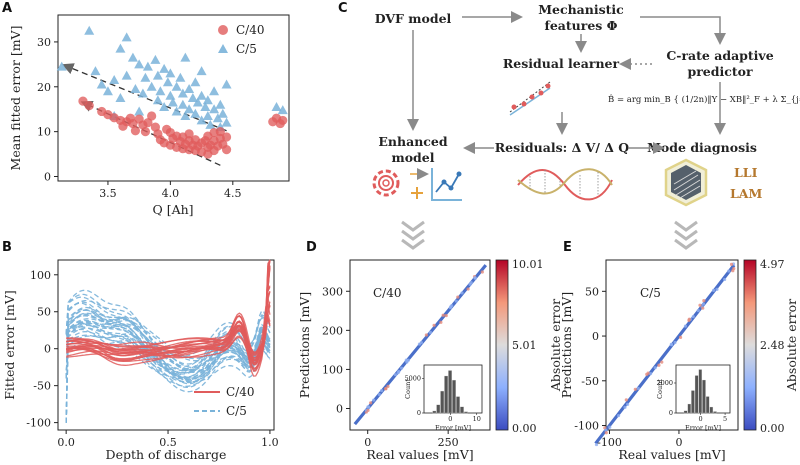 This screenshot has height=465, width=800. I want to click on trend-arrow, so click(144, 97).